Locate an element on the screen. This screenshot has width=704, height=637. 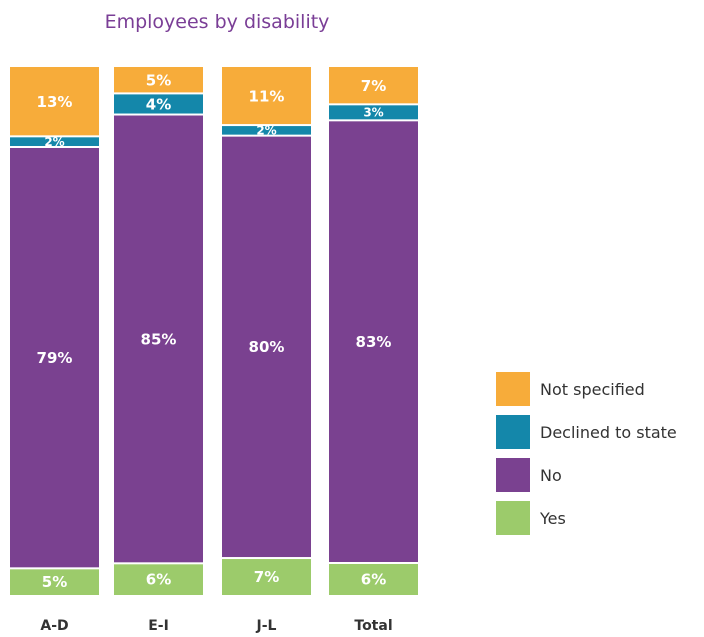
legend-label-not-specified: Not specified is located at coordinates (592, 389).